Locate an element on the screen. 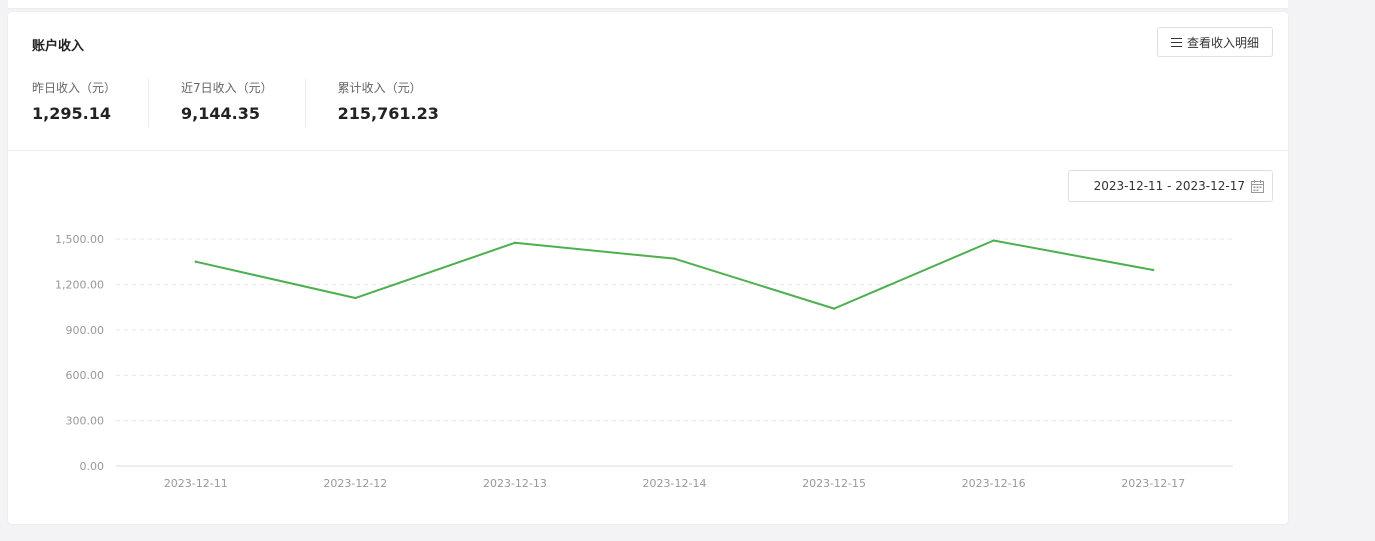 The width and height of the screenshot is (1375, 541). series-line is located at coordinates (674, 274).